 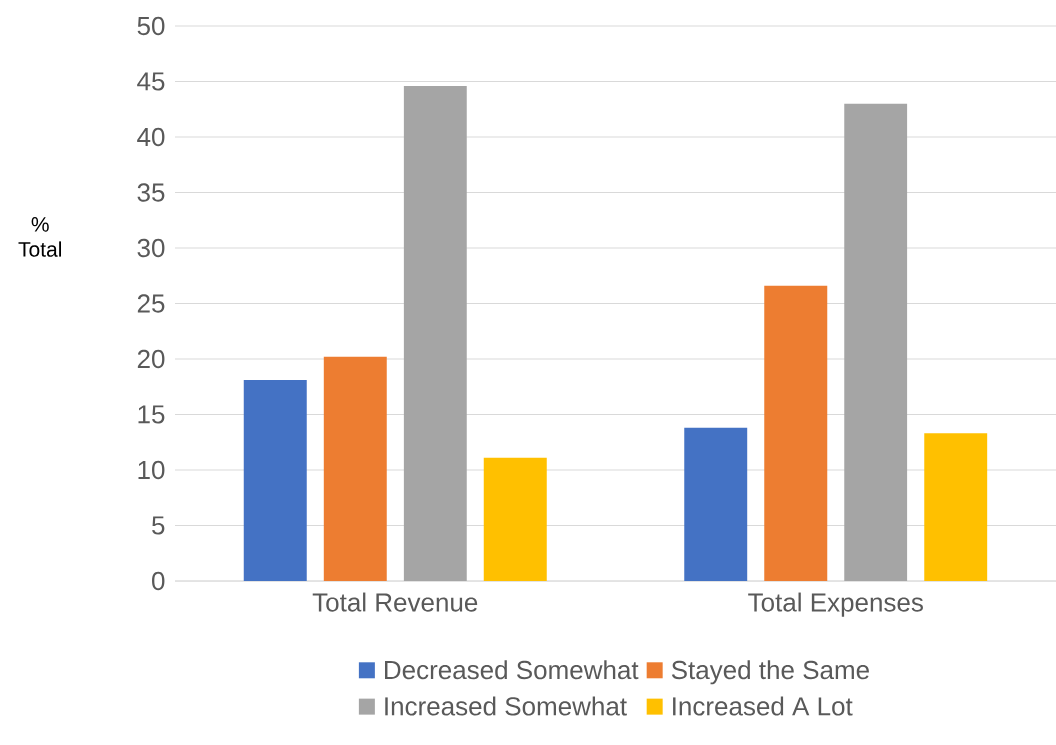 I want to click on y-tick-label: 0, so click(x=158, y=581).